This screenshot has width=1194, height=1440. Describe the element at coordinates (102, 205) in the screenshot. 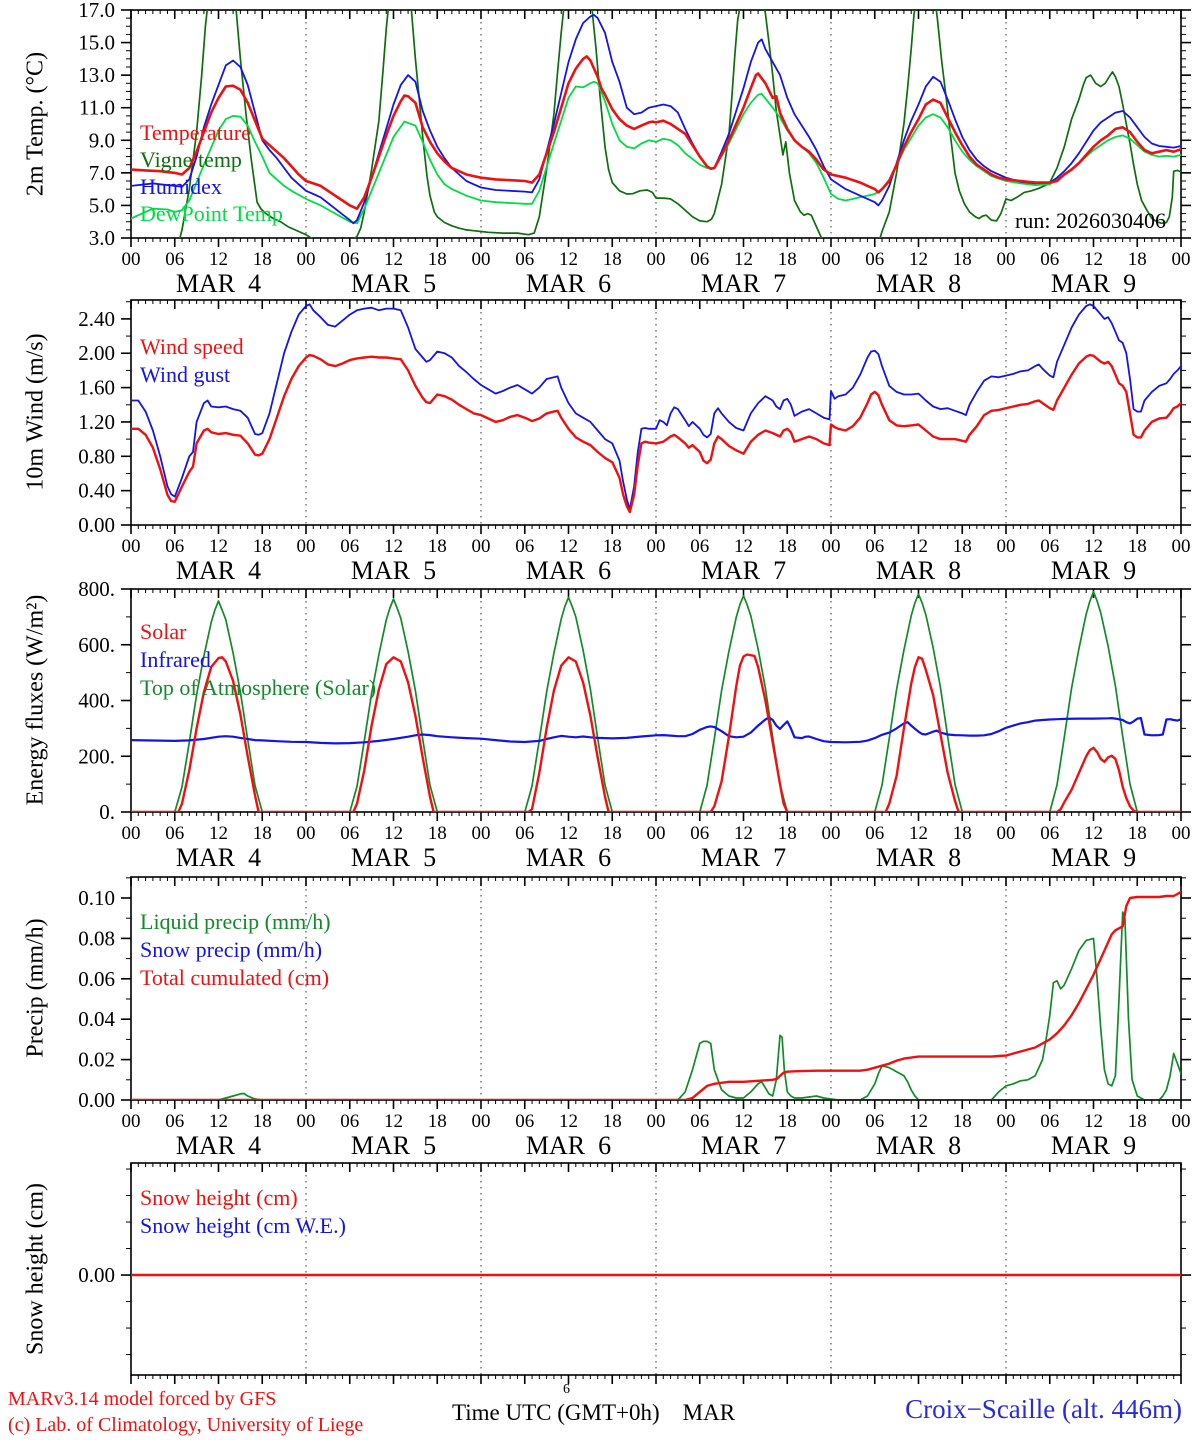

I see `svg-text: 5.0` at that location.